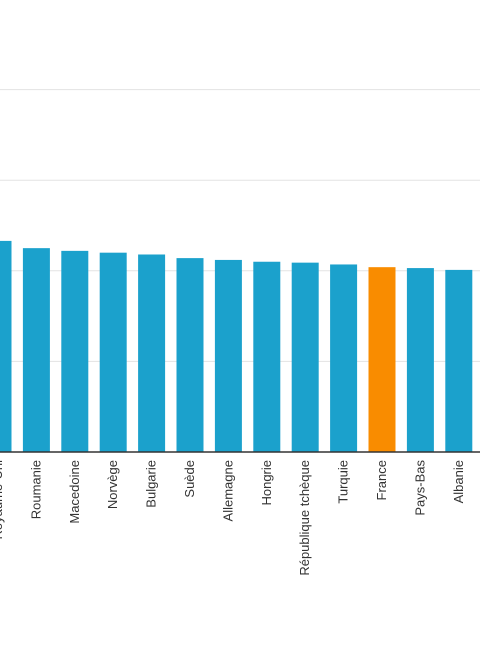 Image resolution: width=480 pixels, height=655 pixels. What do you see at coordinates (152, 353) in the screenshot?
I see `bar-bulgarie` at bounding box center [152, 353].